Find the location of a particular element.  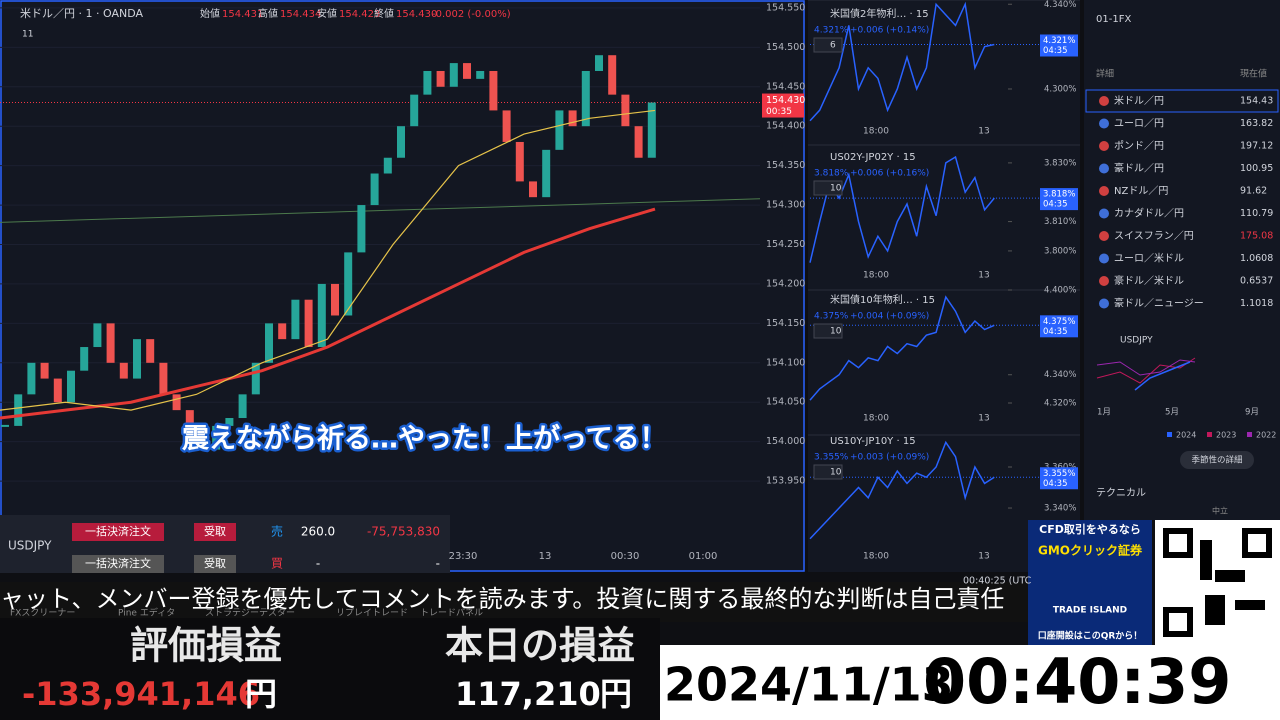

legend-label: 2022 is located at coordinates (1266, 435).